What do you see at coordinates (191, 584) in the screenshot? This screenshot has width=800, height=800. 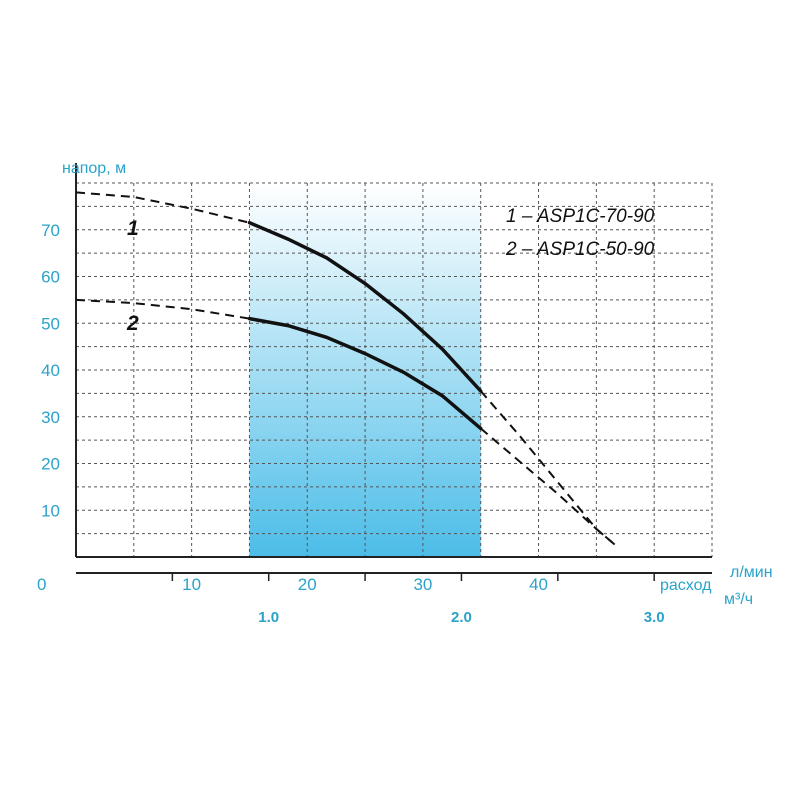 I see `x-tick-label-lmin: 10` at bounding box center [191, 584].